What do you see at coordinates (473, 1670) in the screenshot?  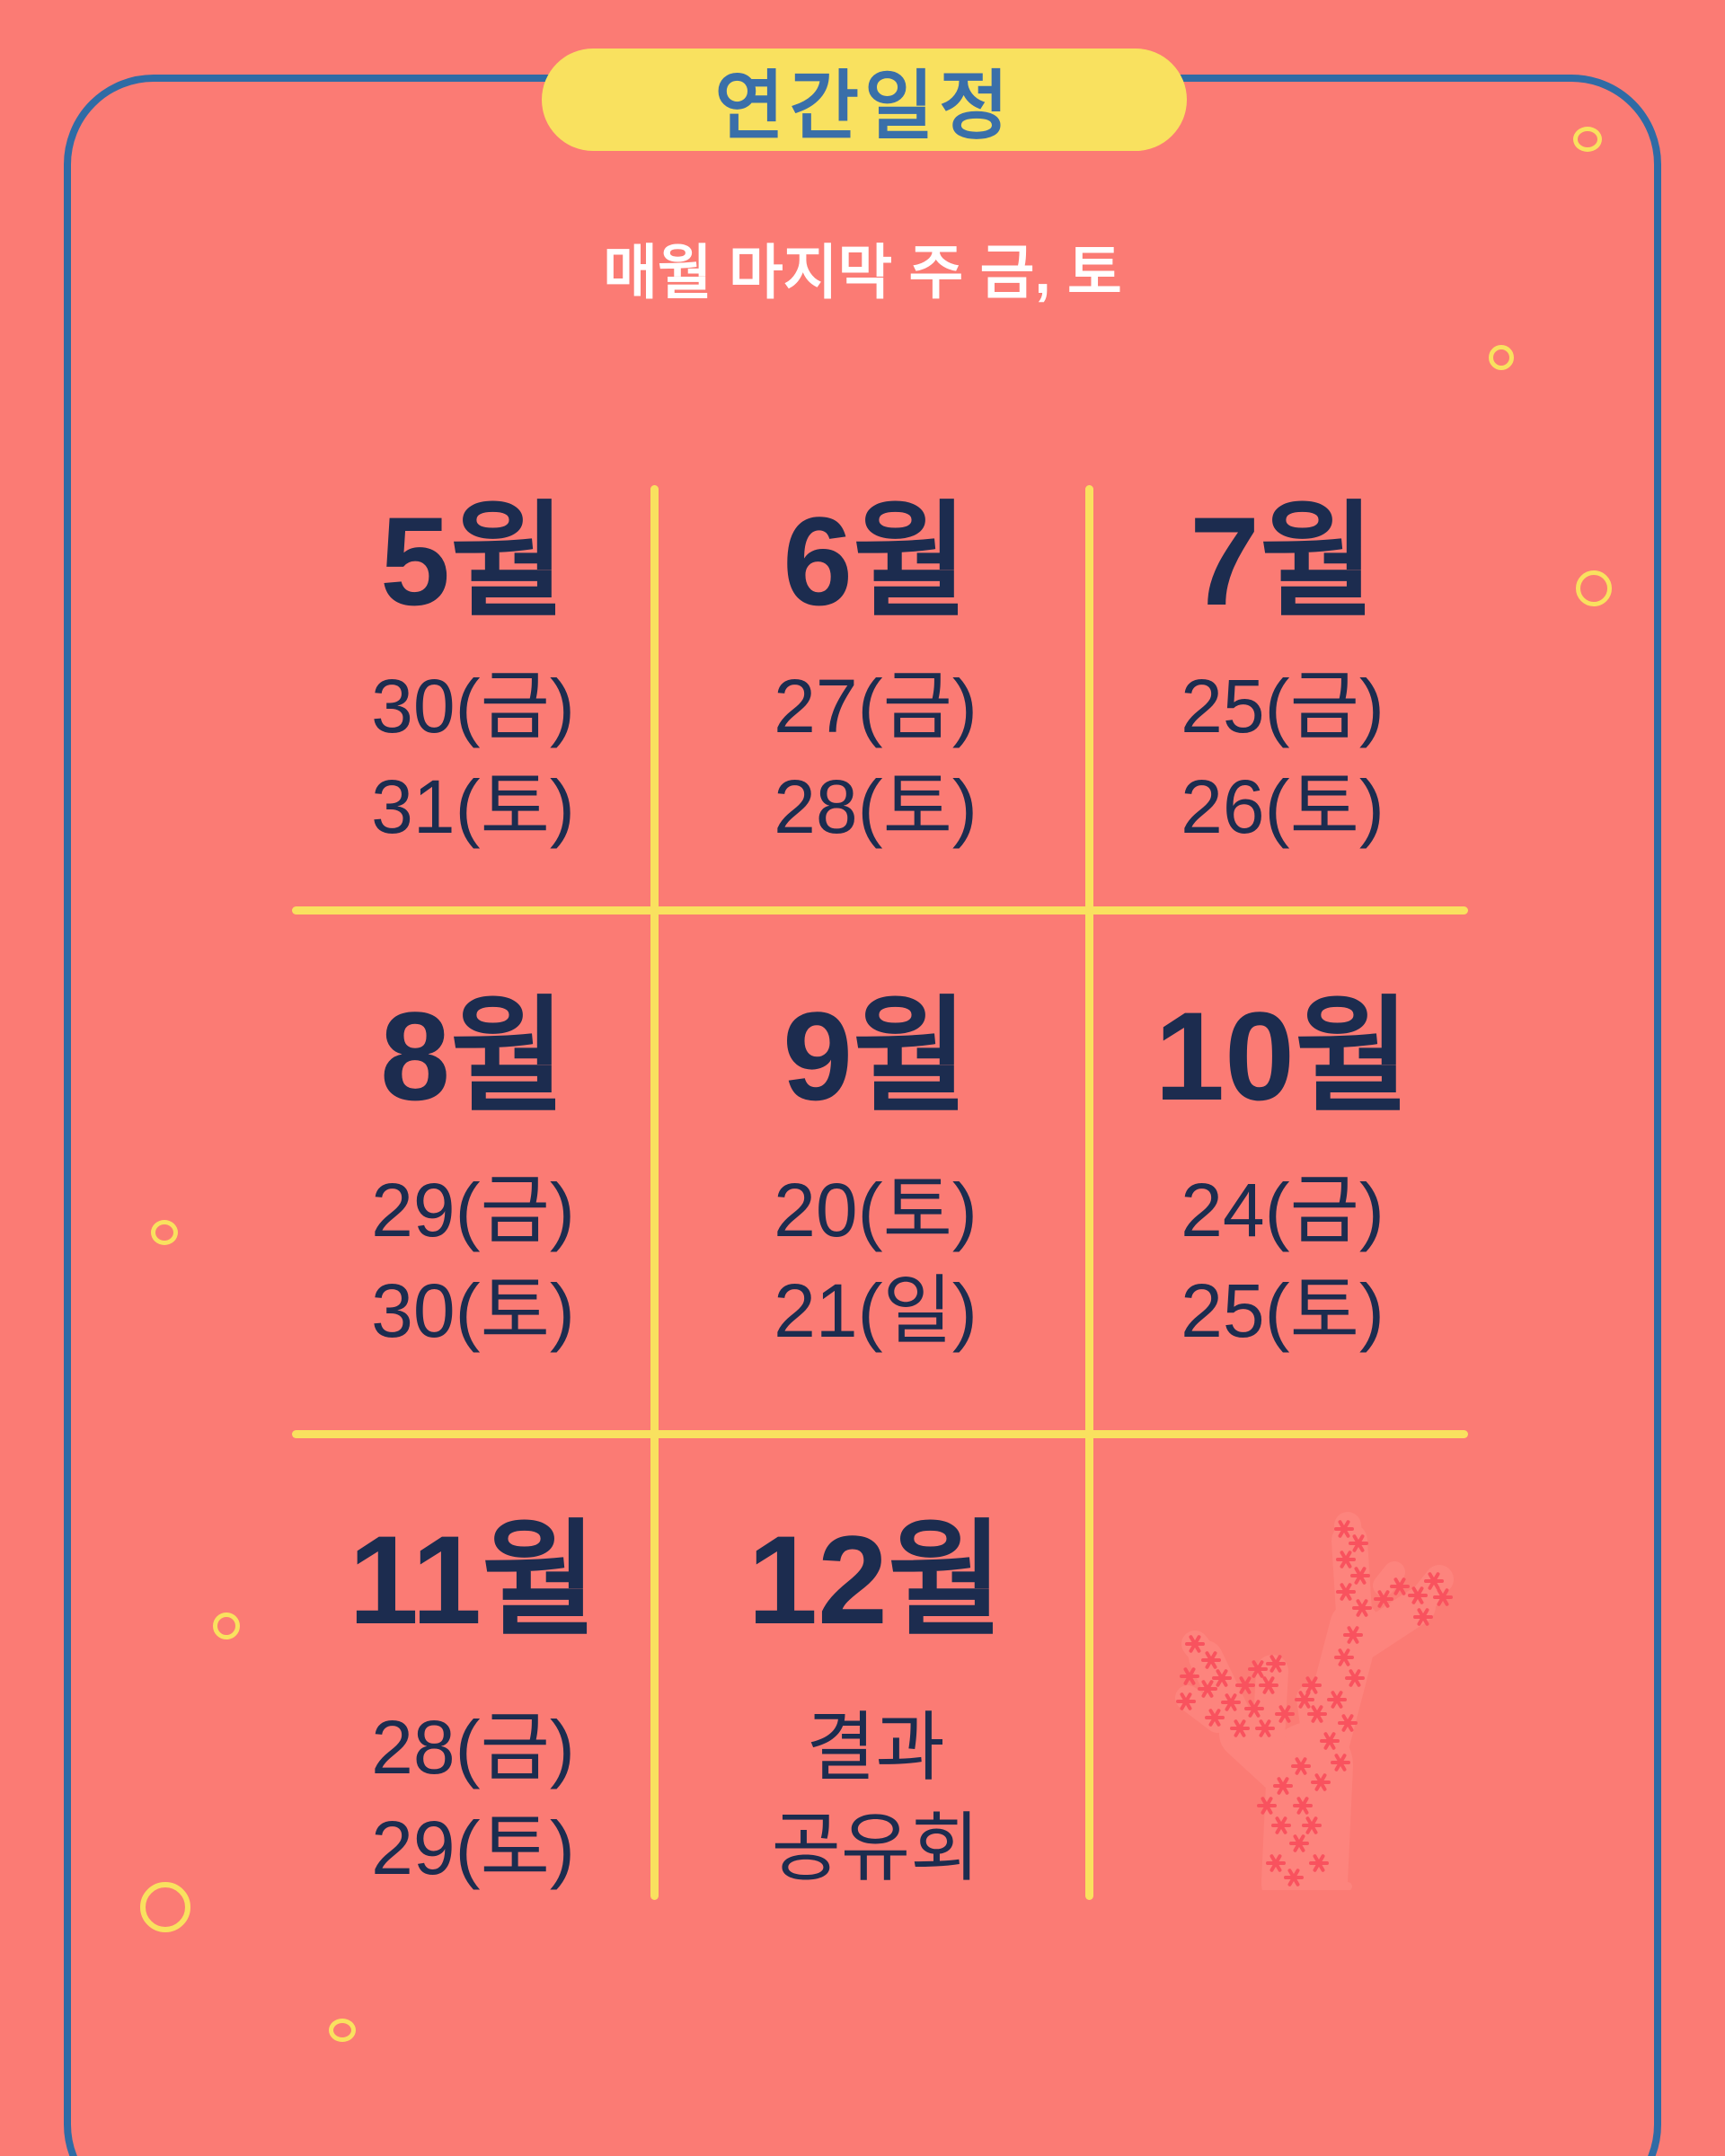 I see `month-cell-november: 11월 28(금) 29(토)` at bounding box center [473, 1670].